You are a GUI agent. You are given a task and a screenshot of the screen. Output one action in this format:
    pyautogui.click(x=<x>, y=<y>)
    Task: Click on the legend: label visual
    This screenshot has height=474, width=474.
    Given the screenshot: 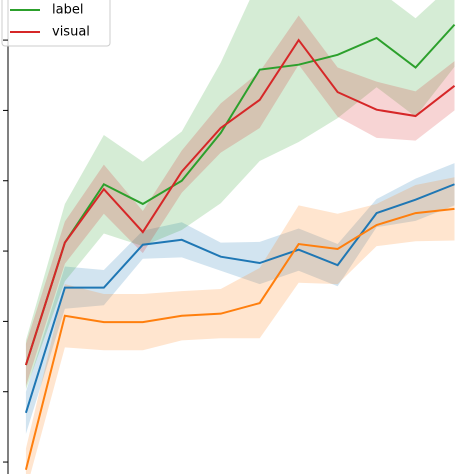 What is the action you would take?
    pyautogui.click(x=56, y=23)
    